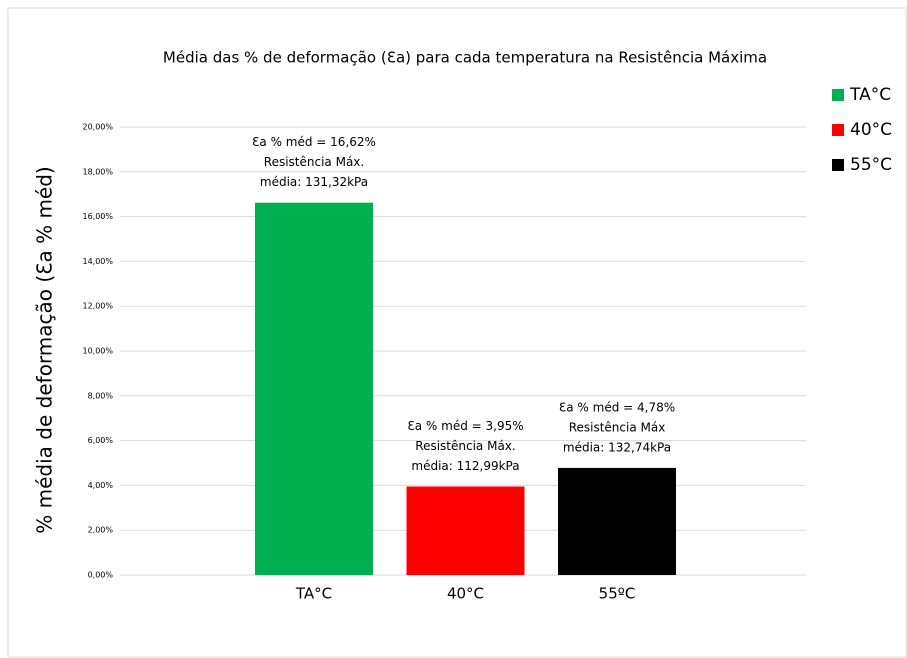 This screenshot has width=907, height=658. What do you see at coordinates (45, 349) in the screenshot?
I see `y-axis-title: % média de deformação (Ɛa % méd)` at bounding box center [45, 349].